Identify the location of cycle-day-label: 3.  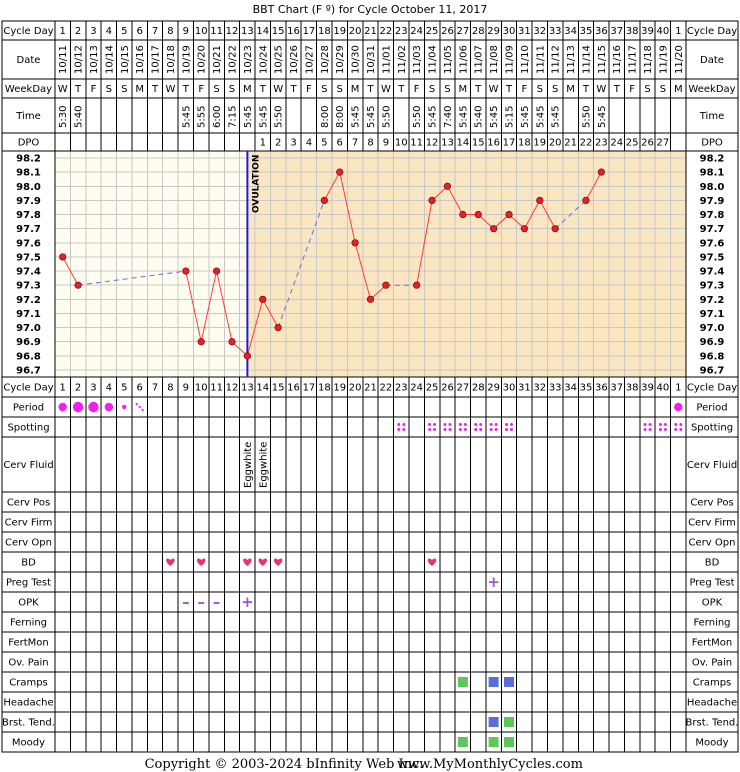
(93, 388).